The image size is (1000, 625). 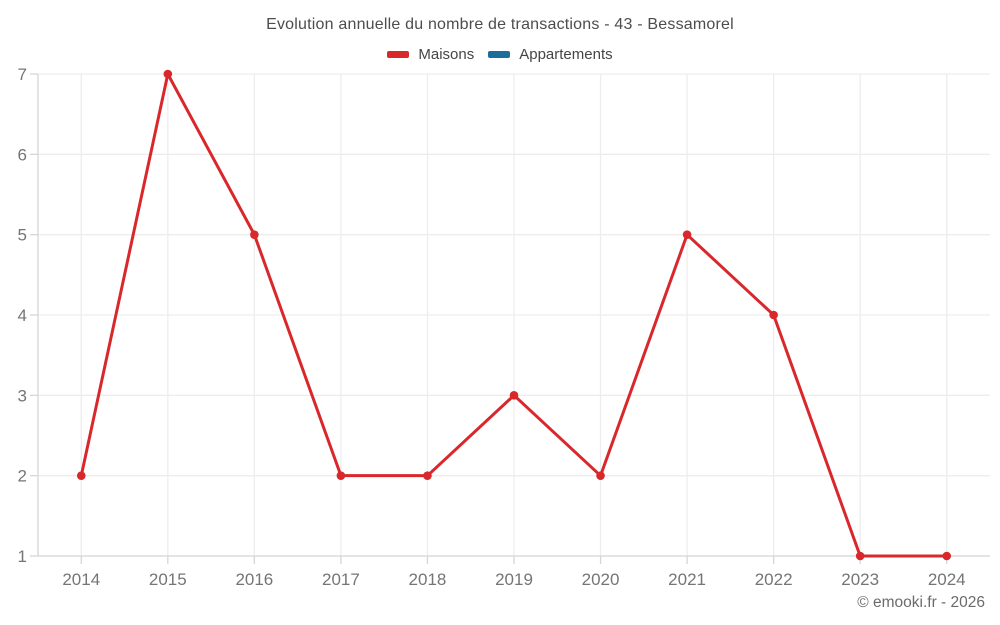 What do you see at coordinates (566, 54) in the screenshot?
I see `legend-label-appartements: Appartements` at bounding box center [566, 54].